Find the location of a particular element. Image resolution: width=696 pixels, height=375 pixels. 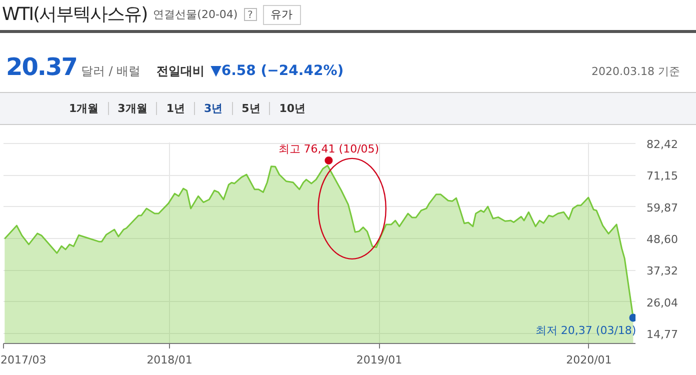

y-tick-label: 26,04 is located at coordinates (662, 303).